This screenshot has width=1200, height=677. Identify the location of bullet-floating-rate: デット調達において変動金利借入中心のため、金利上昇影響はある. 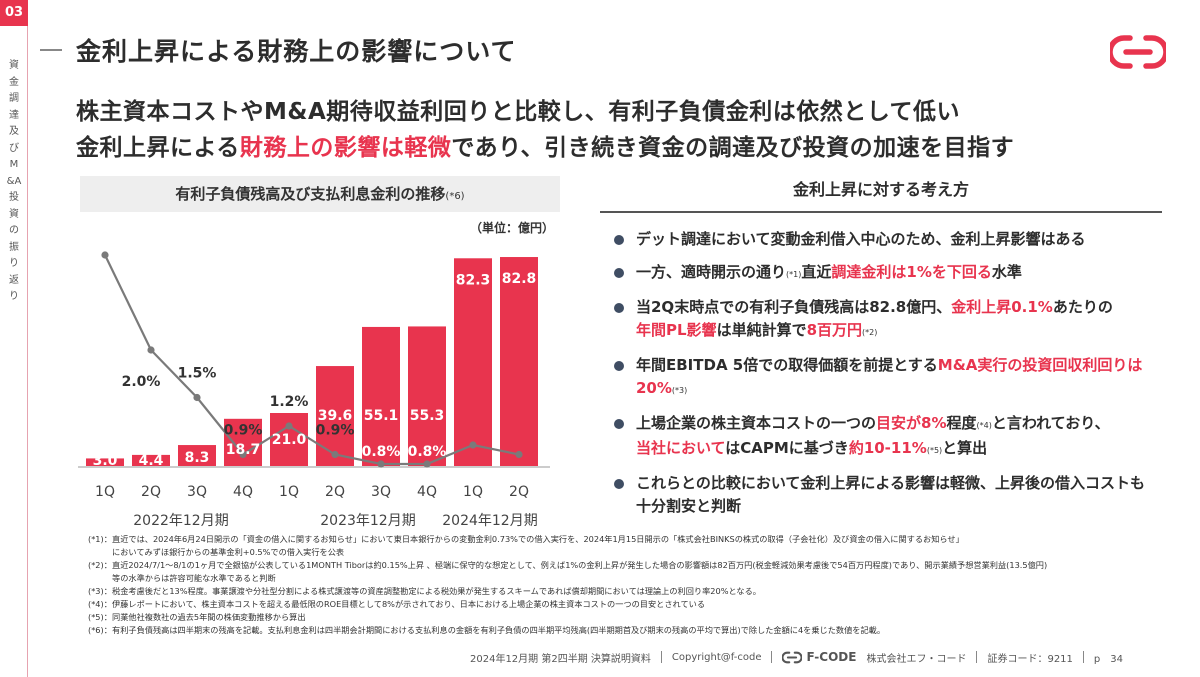
(882, 239).